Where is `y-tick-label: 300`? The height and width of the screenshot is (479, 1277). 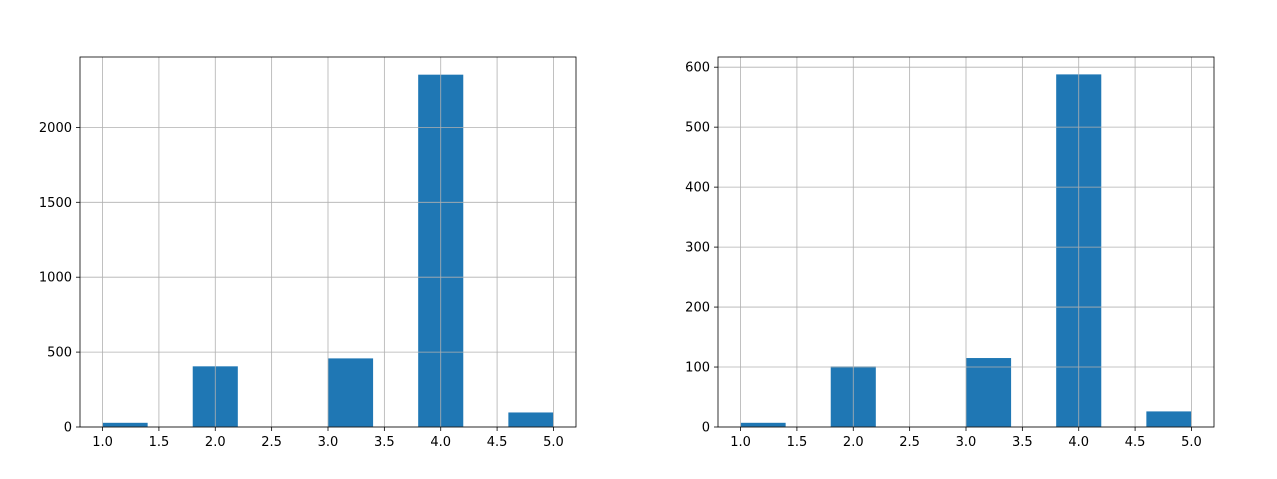 y-tick-label: 300 is located at coordinates (697, 248).